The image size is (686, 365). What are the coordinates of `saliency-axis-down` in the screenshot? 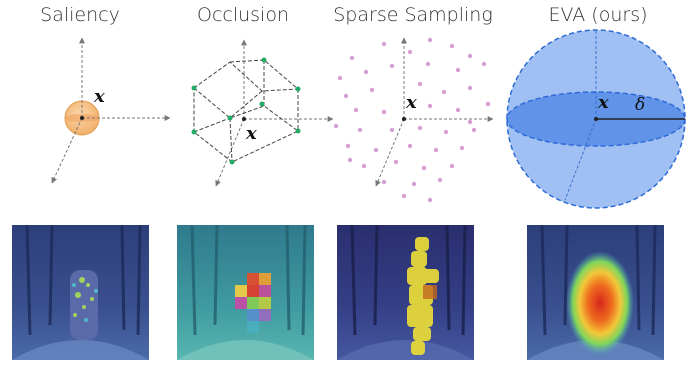 It's located at (67, 150).